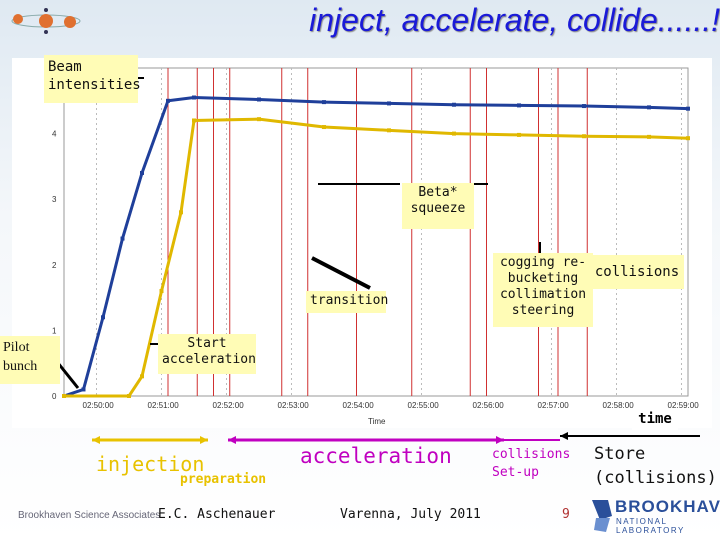 This screenshot has height=540, width=720. I want to click on start-acceleration-label: Start acceleration, so click(207, 354).